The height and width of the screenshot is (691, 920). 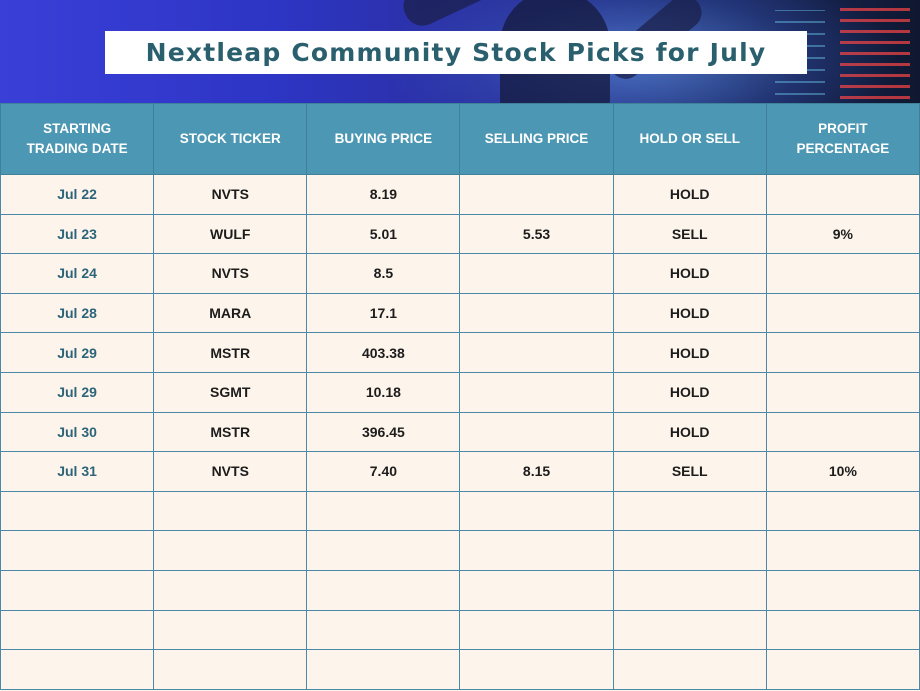 I want to click on table-row: Jul 29 SGMT 10.18 HOLD, so click(x=460, y=392).